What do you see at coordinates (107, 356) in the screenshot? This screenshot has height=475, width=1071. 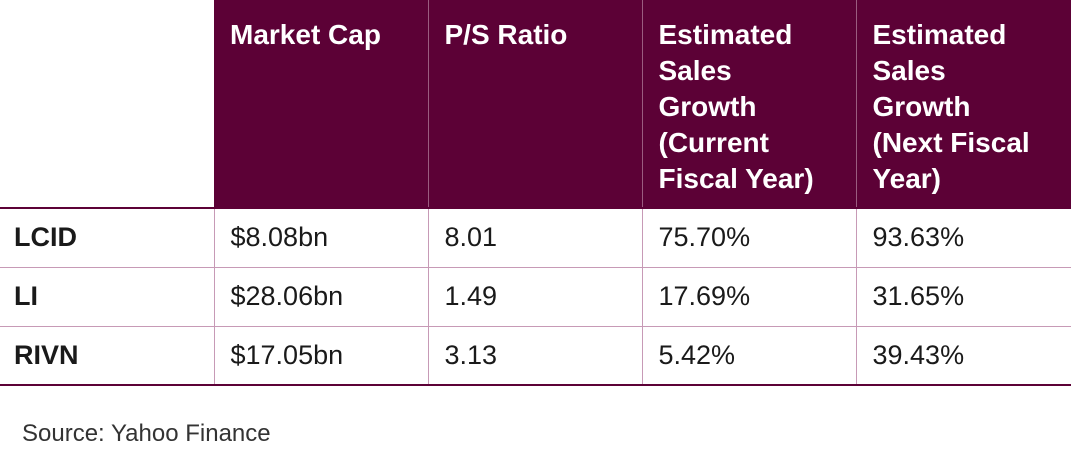 I see `ticker-cell: RIVN` at bounding box center [107, 356].